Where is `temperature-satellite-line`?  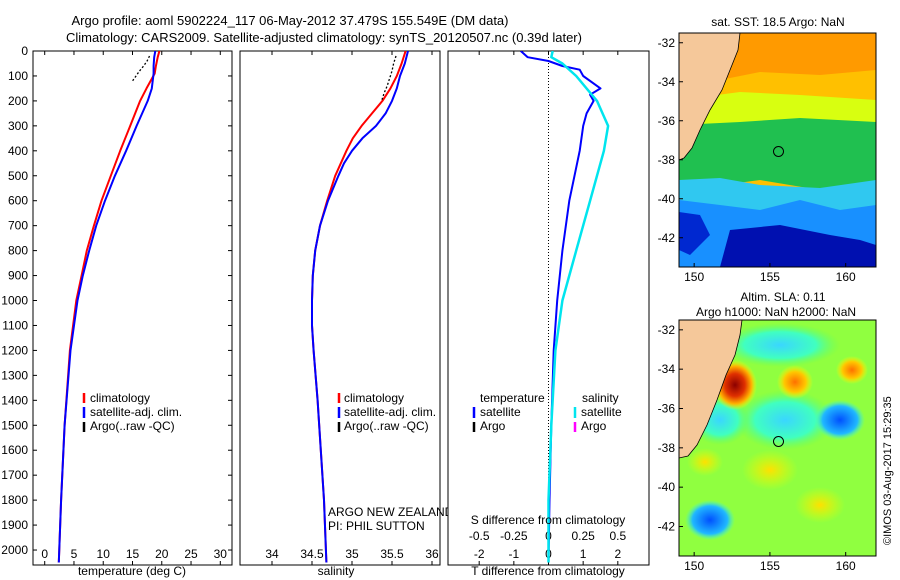
temperature-satellite-line is located at coordinates (107, 307).